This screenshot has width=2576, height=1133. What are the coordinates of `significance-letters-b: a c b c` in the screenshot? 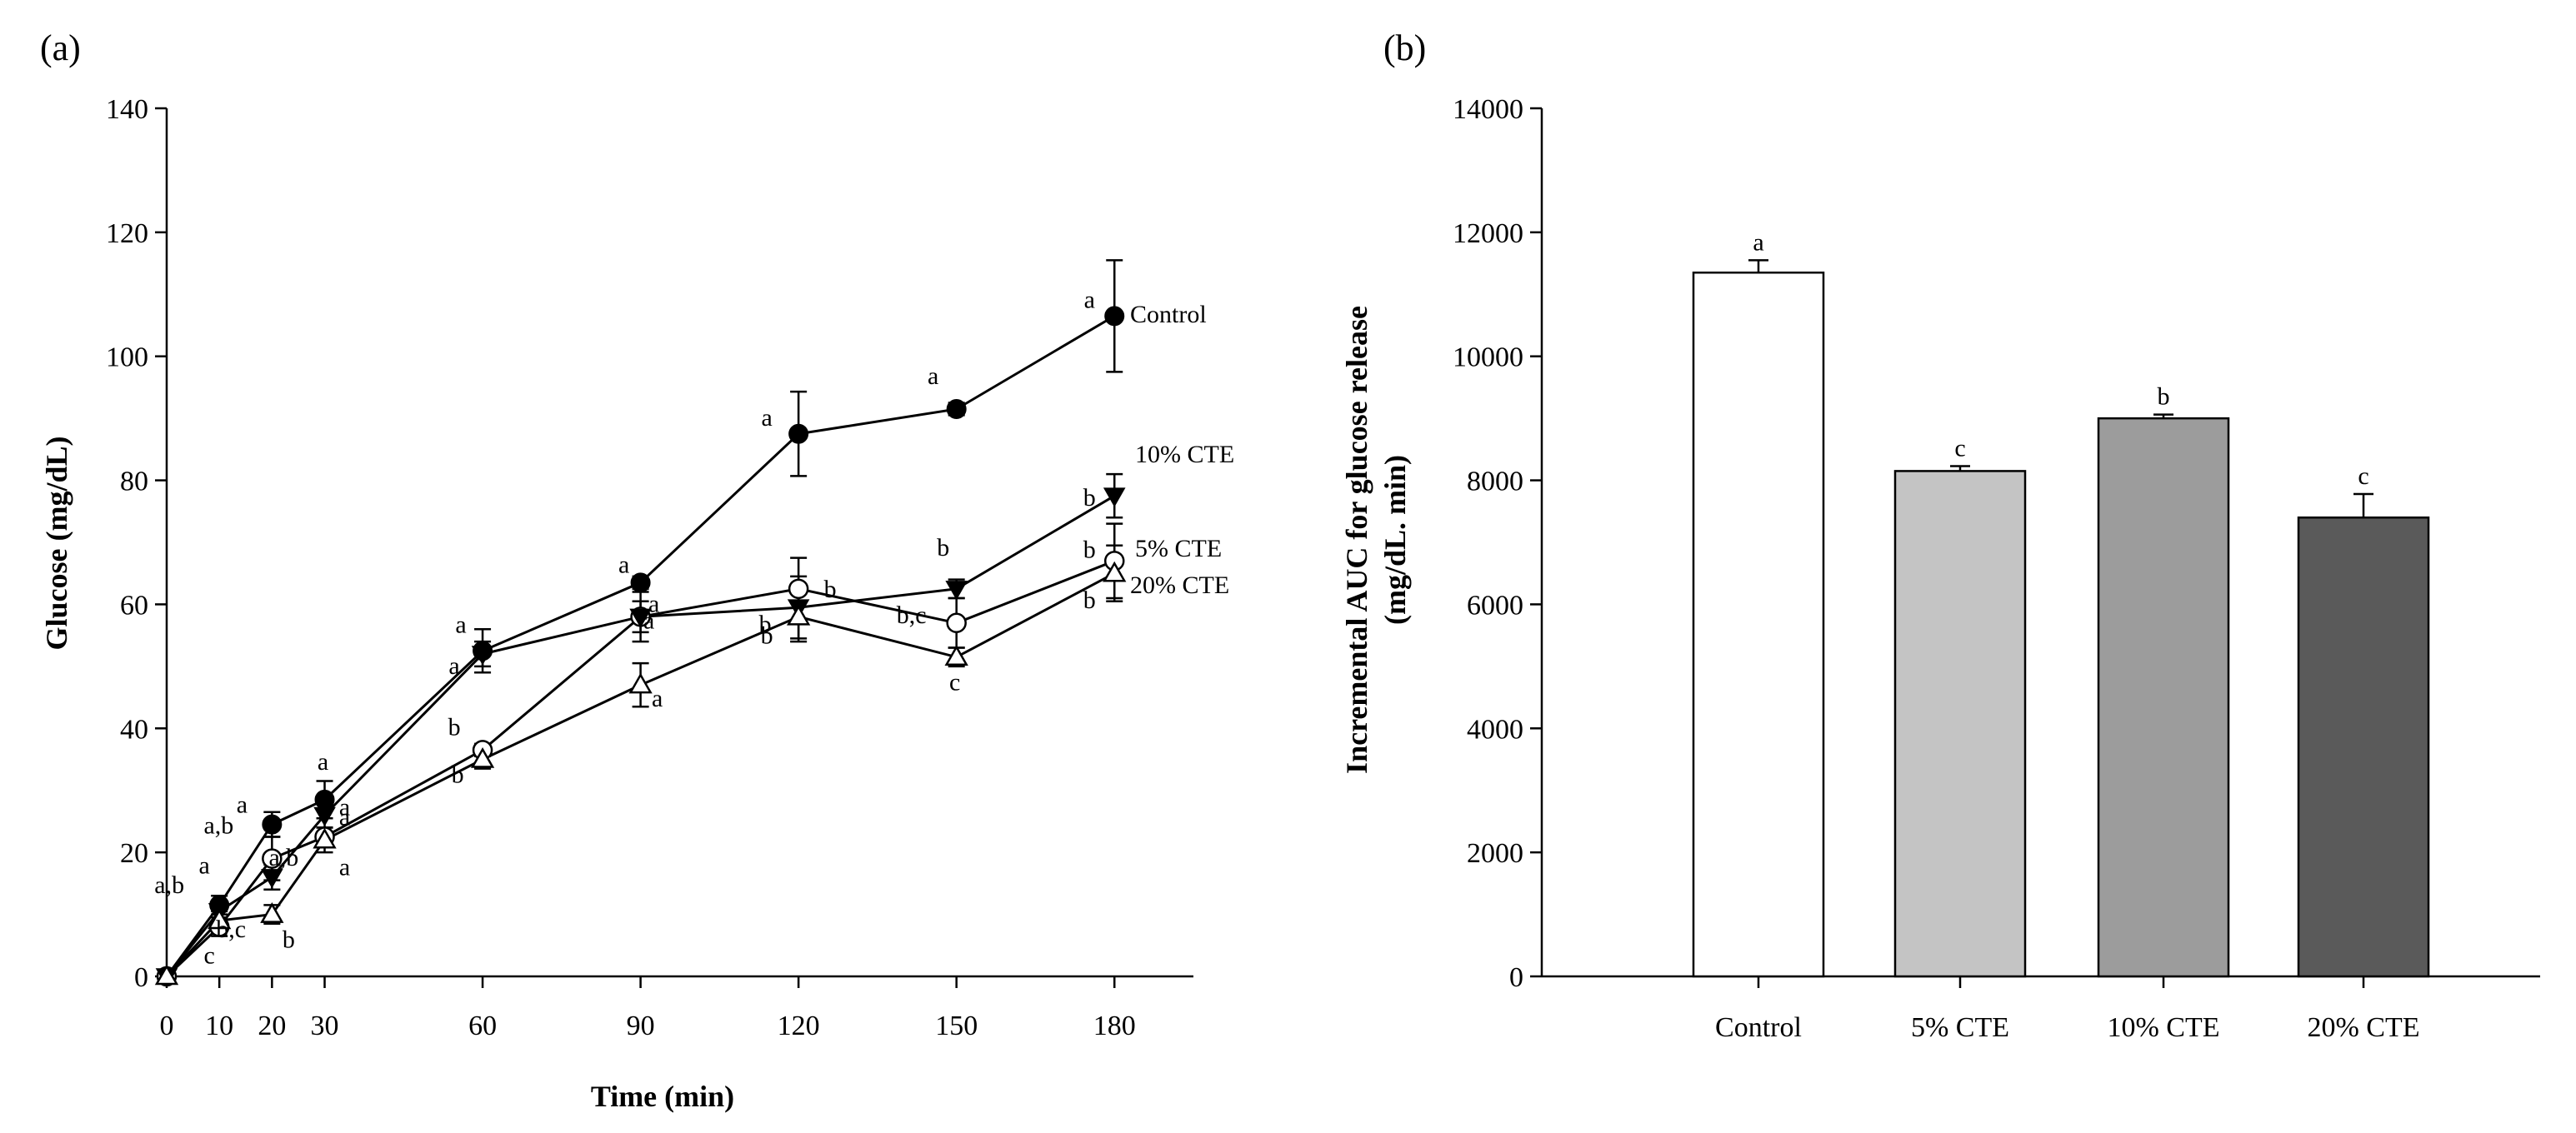 It's located at (2061, 359).